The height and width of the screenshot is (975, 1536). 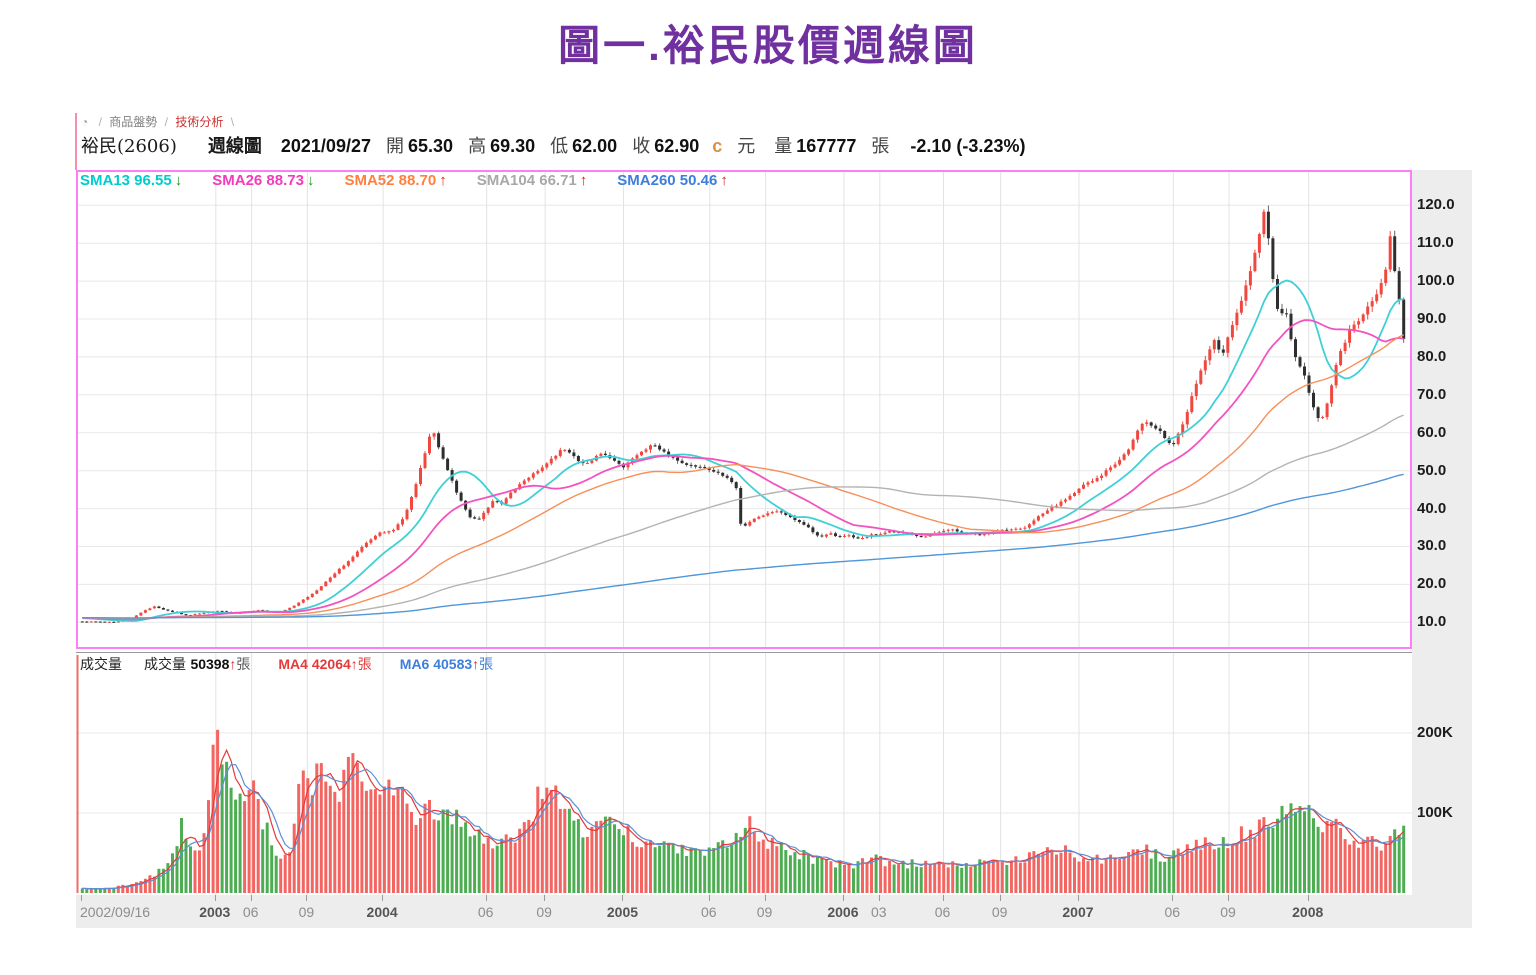 What do you see at coordinates (717, 146) in the screenshot?
I see `cash-flag: c` at bounding box center [717, 146].